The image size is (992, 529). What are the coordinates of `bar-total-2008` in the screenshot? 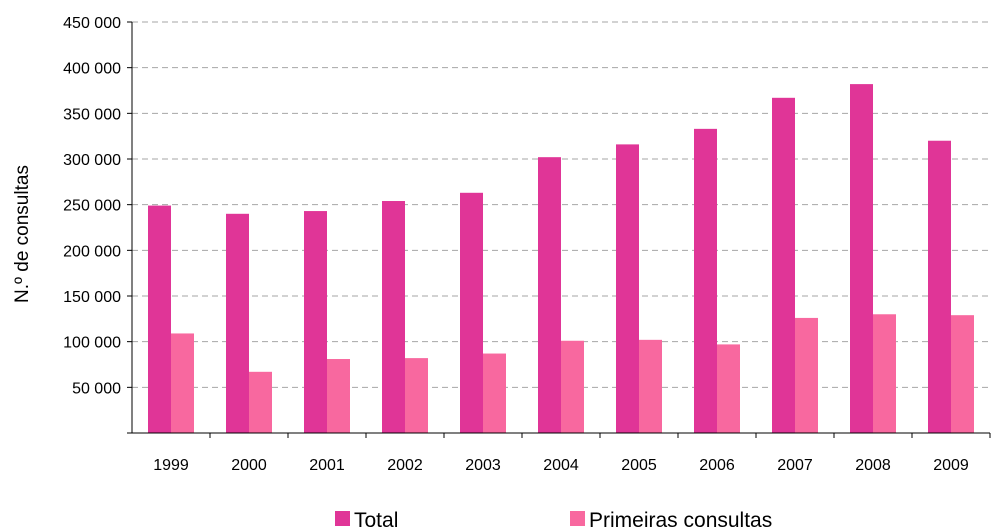 It's located at (861, 259).